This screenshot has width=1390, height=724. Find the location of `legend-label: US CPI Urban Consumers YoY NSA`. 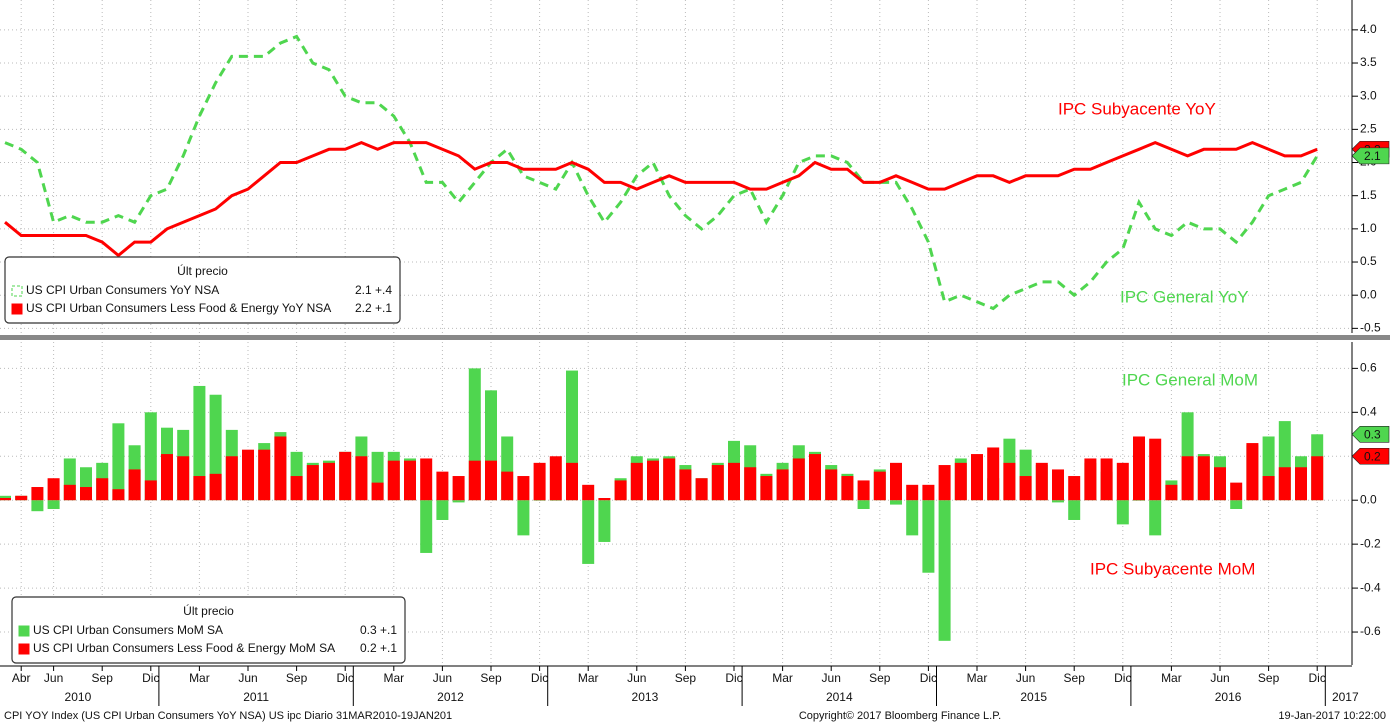

legend-label: US CPI Urban Consumers YoY NSA is located at coordinates (122, 290).